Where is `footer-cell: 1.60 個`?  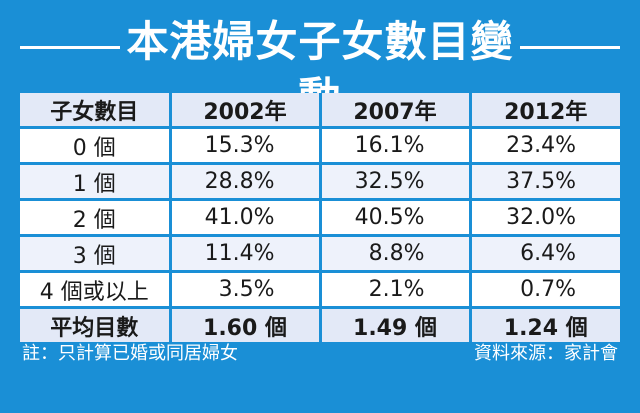
footer-cell: 1.60 個 is located at coordinates (246, 324).